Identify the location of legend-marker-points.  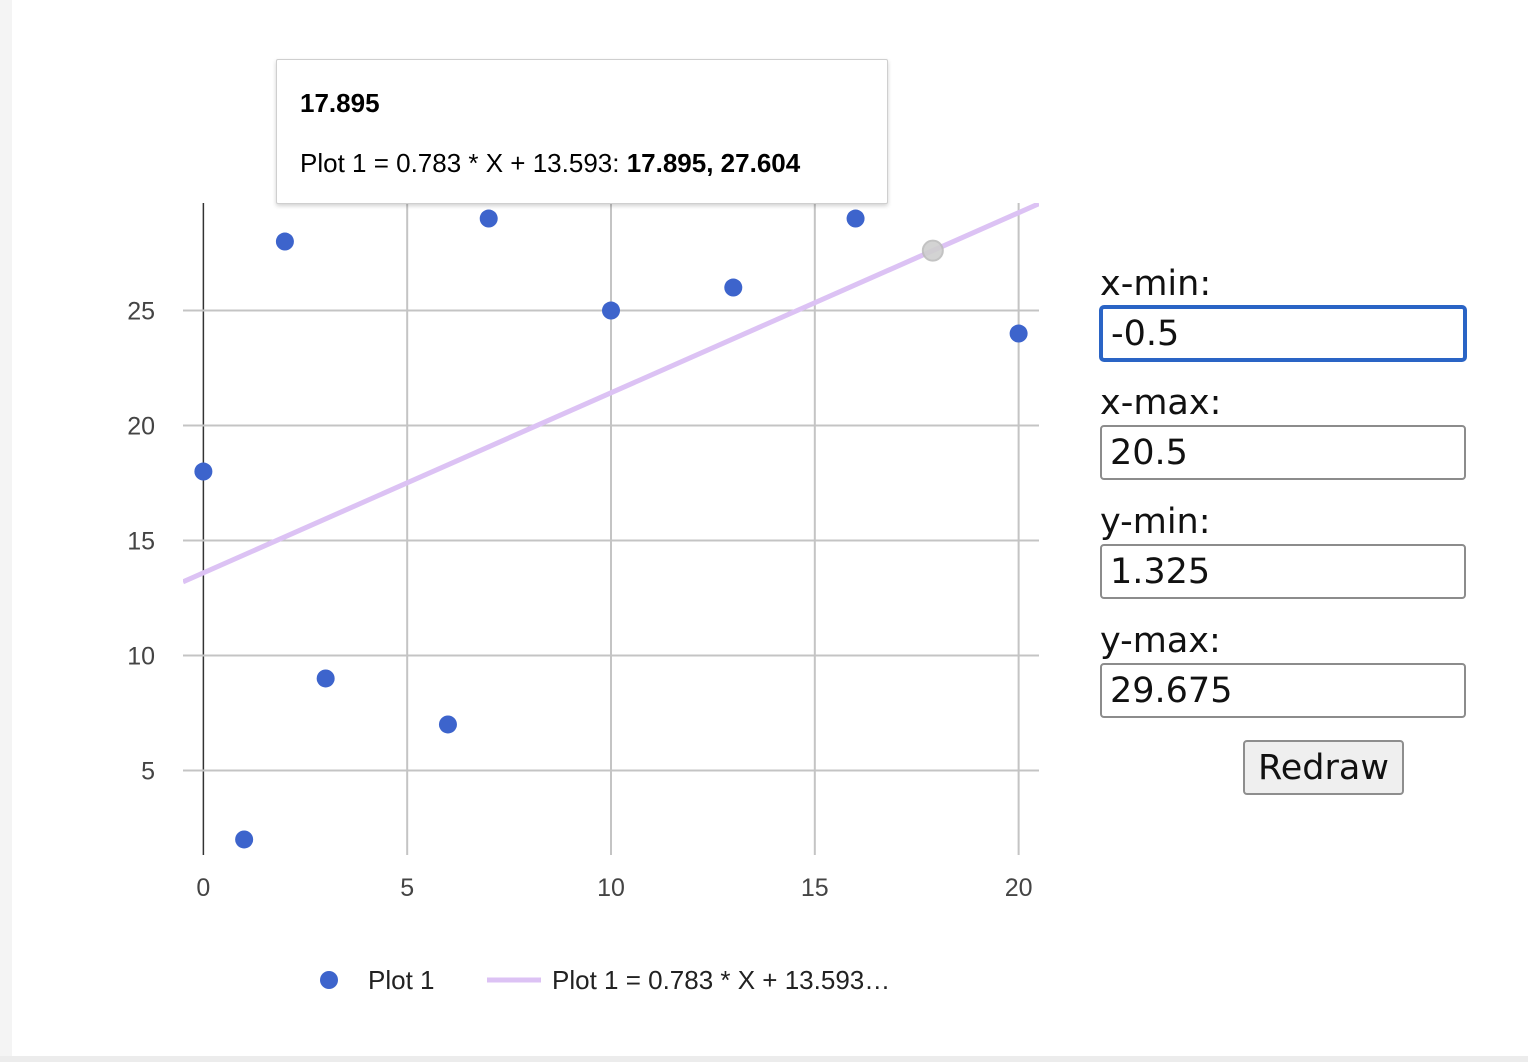
(329, 980).